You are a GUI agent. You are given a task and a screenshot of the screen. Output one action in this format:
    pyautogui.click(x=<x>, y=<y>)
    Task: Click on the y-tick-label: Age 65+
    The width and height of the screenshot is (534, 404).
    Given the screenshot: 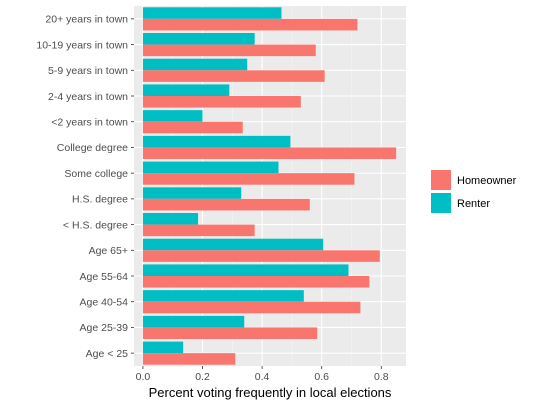 What is the action you would take?
    pyautogui.click(x=108, y=251)
    